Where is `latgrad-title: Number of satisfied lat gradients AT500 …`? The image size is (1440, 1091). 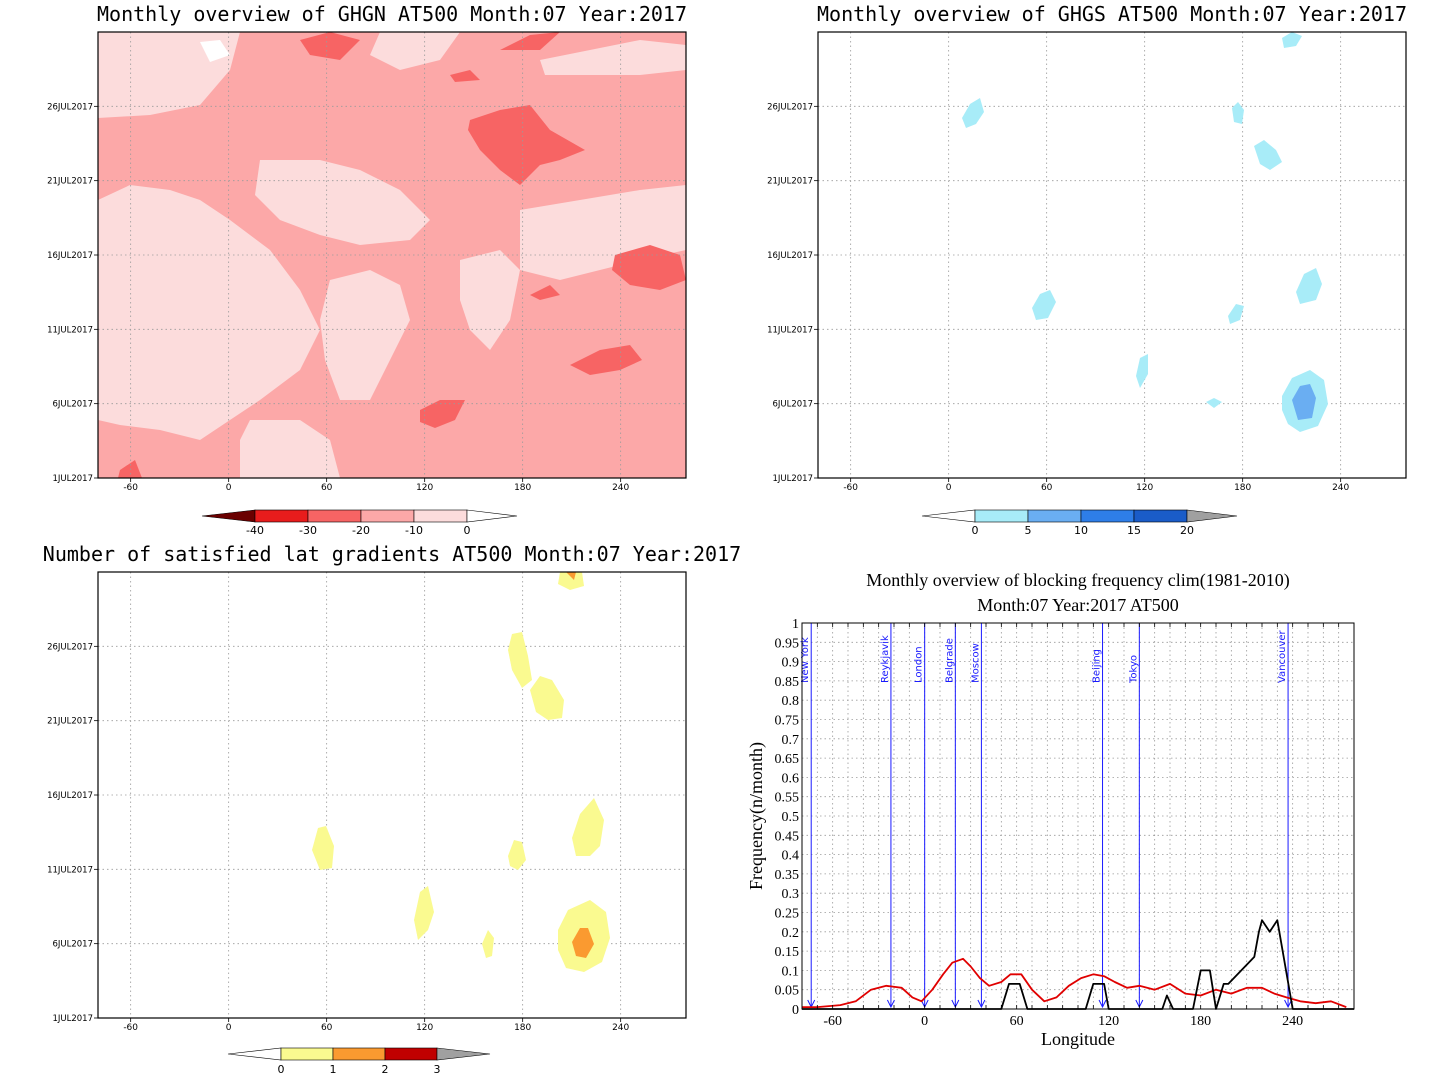
latgrad-title: Number of satisfied lat gradients AT500 … is located at coordinates (392, 554).